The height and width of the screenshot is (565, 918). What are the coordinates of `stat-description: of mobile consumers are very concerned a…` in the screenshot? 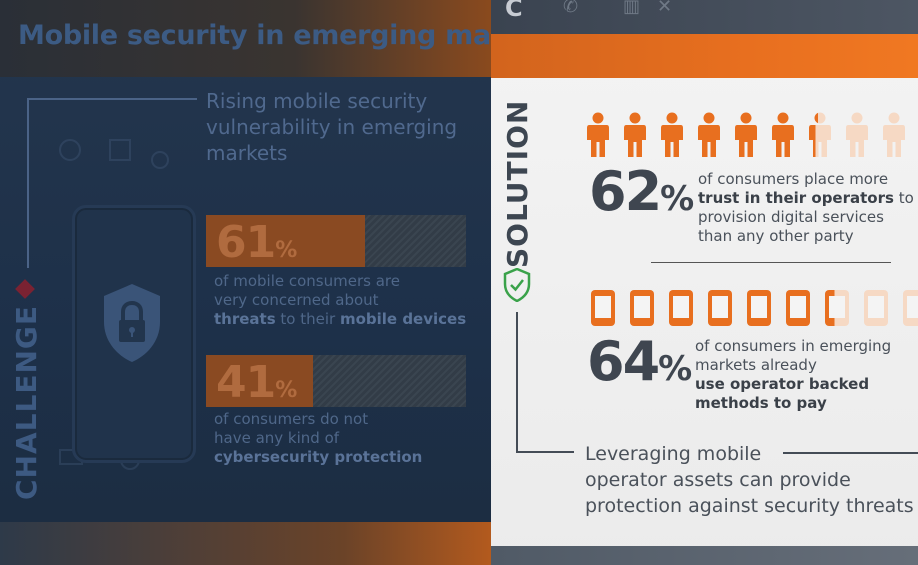 It's located at (340, 300).